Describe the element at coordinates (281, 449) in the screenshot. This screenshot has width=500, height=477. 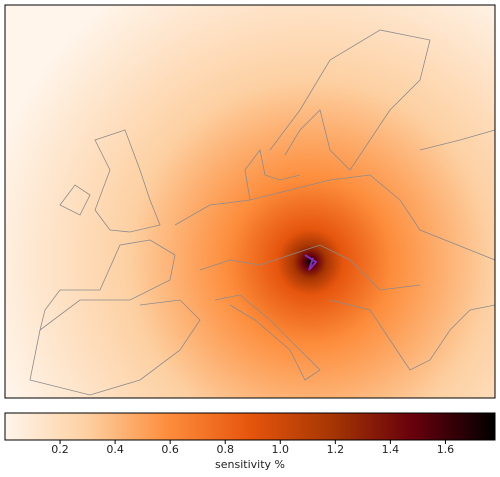
I see `colorbar-tick-label: 1.0` at that location.